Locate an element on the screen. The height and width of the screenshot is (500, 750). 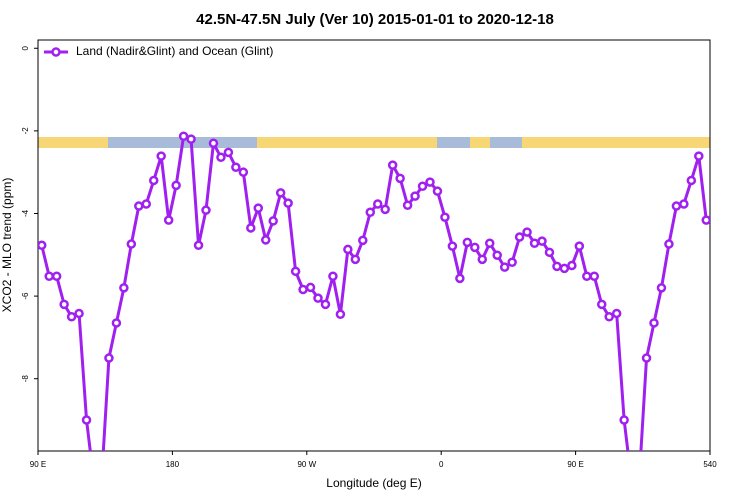
x-axis-label: Longitude (deg E) is located at coordinates (373, 483).